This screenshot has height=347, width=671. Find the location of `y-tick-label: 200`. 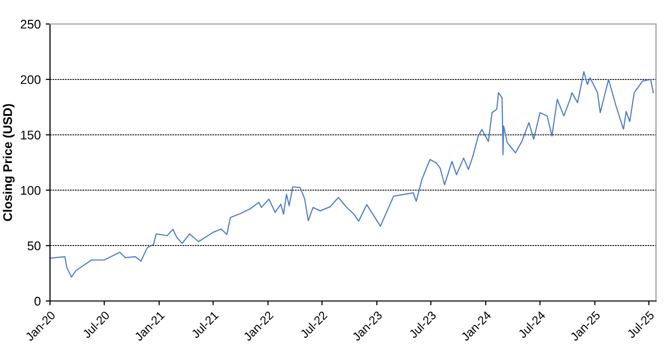

y-tick-label: 200 is located at coordinates (30, 79).